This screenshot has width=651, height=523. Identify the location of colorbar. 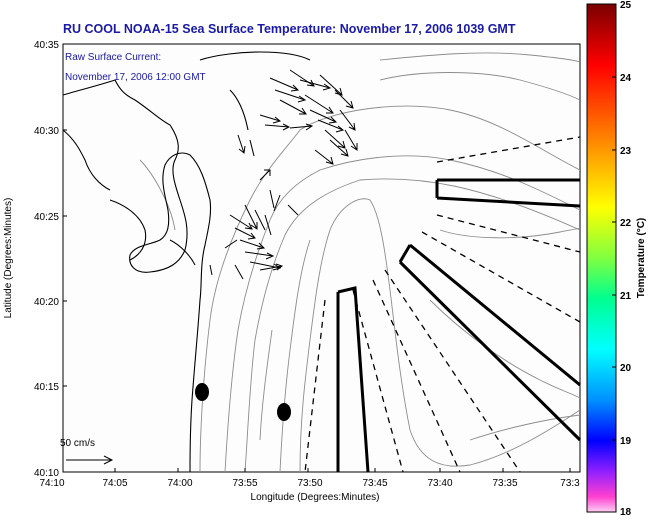
(601, 258).